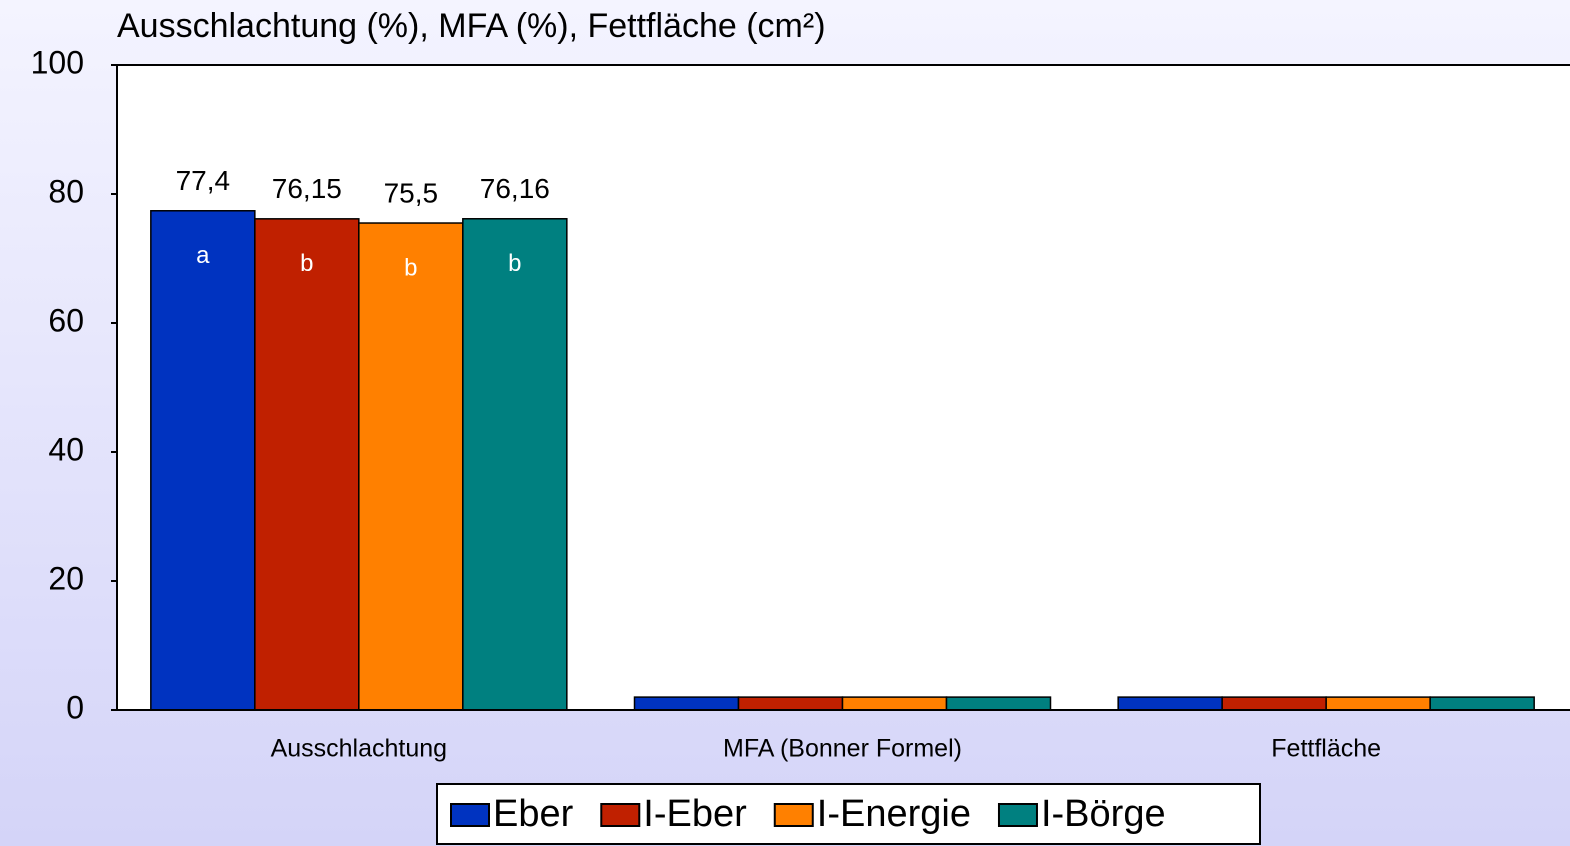 This screenshot has height=846, width=1570. What do you see at coordinates (894, 814) in the screenshot?
I see `legend-label: I-Energie` at bounding box center [894, 814].